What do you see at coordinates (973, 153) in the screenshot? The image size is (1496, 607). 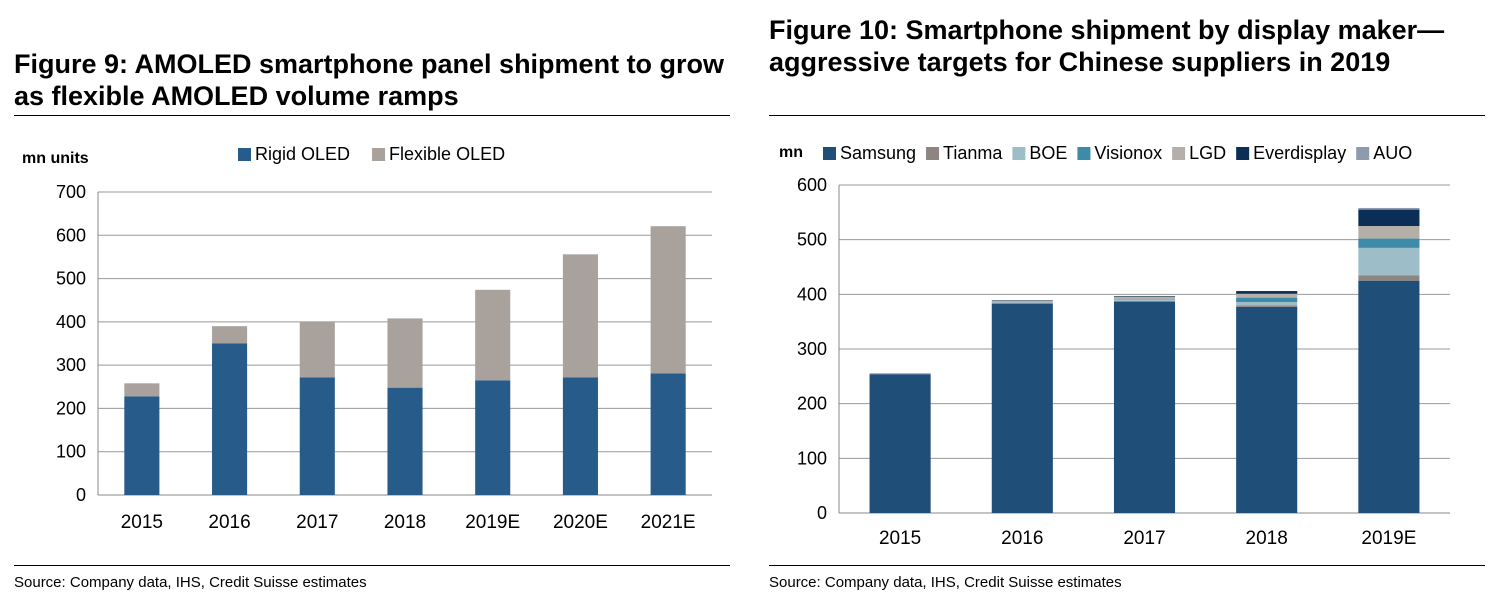 I see `legend-label: Tianma` at bounding box center [973, 153].